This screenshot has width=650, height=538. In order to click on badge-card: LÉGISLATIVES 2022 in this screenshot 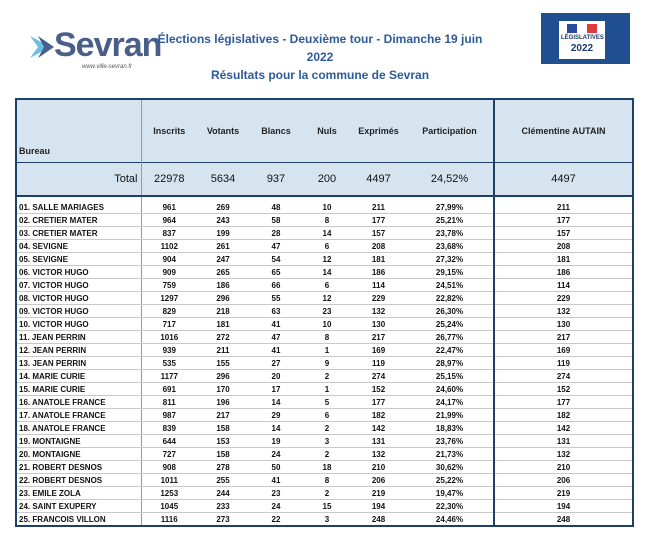, I will do `click(582, 40)`.